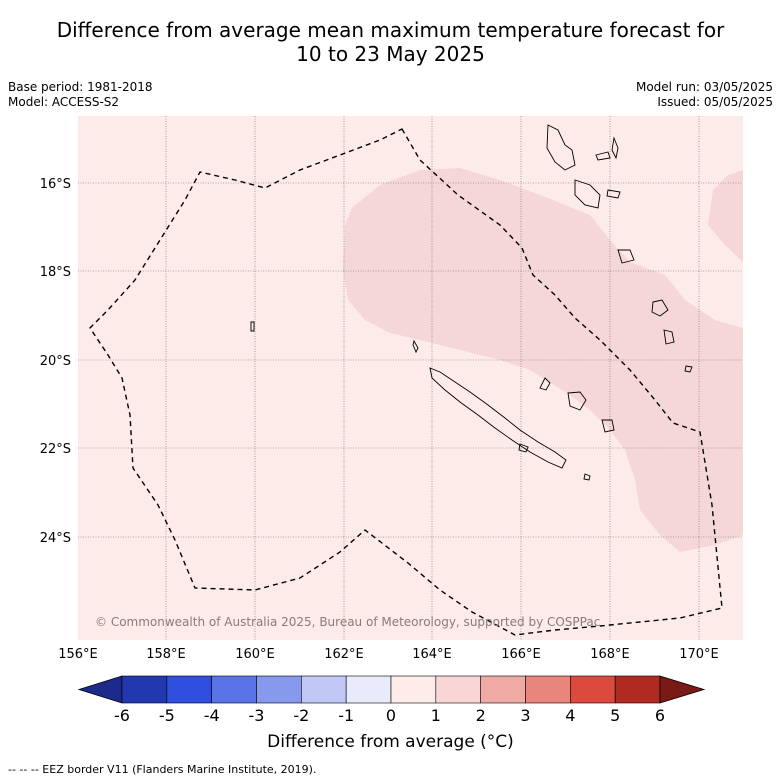  Describe the element at coordinates (603, 156) in the screenshot. I see `ambrym-island` at that location.